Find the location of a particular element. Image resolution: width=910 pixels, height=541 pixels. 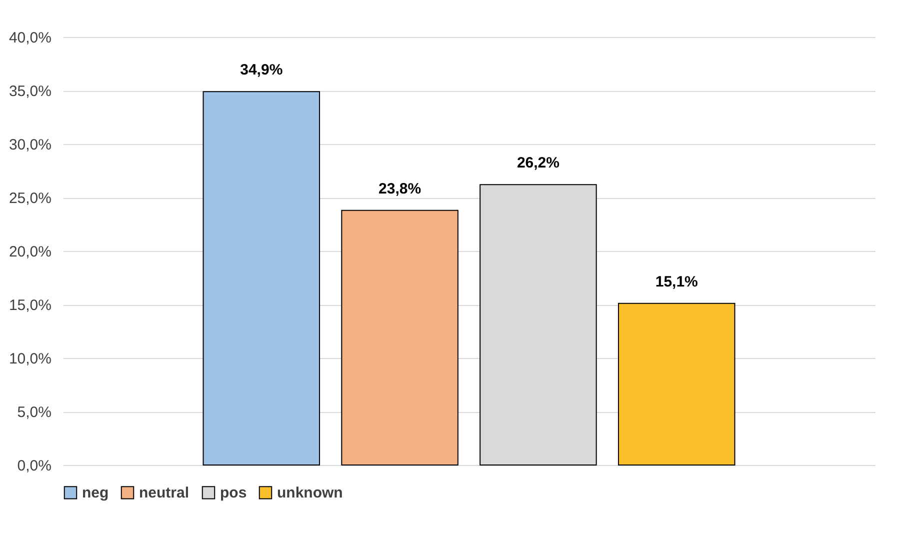

data-label: 15,1% is located at coordinates (676, 281).